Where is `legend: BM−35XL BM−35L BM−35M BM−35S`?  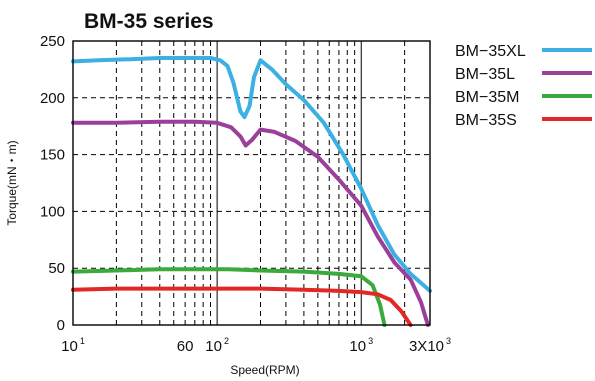 legend: BM−35XL BM−35L BM−35M BM−35S is located at coordinates (523, 86).